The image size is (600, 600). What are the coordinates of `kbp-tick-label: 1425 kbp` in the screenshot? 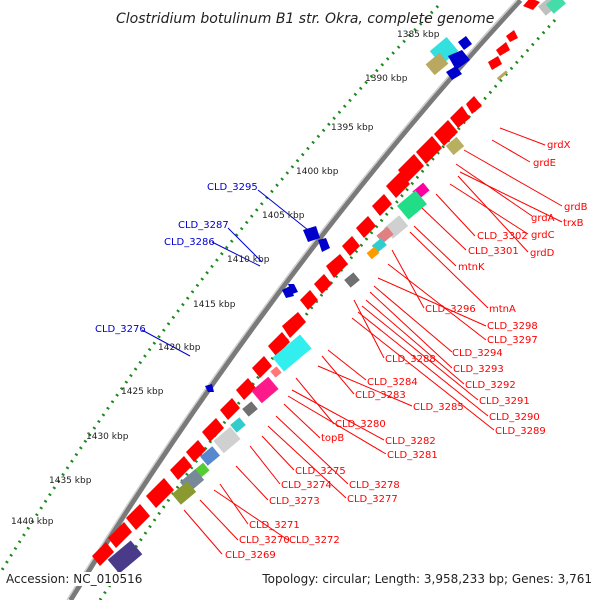 It's located at (142, 392).